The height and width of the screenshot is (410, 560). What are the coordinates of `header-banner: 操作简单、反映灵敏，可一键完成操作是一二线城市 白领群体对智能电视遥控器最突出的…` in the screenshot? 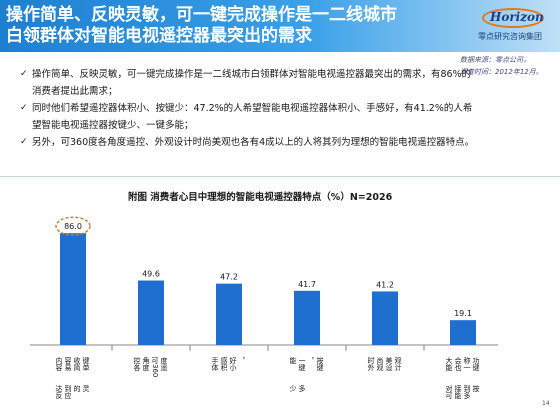 It's located at (280, 26).